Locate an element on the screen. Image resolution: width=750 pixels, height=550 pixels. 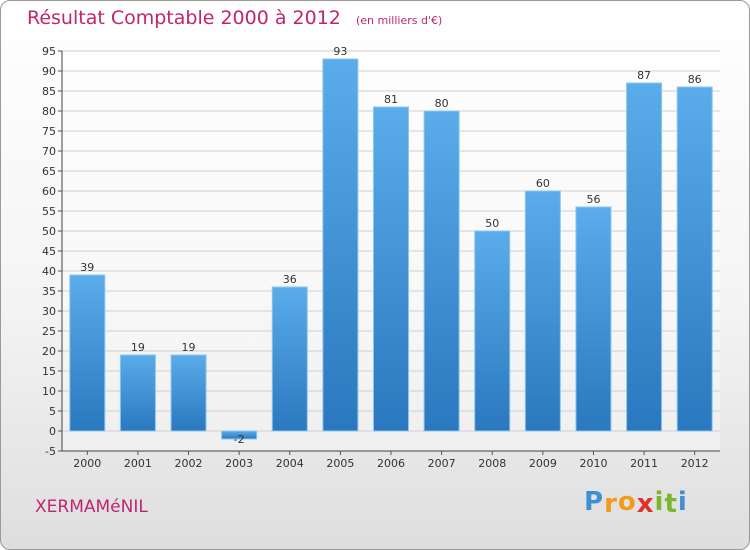
data-label: 50 is located at coordinates (492, 223).